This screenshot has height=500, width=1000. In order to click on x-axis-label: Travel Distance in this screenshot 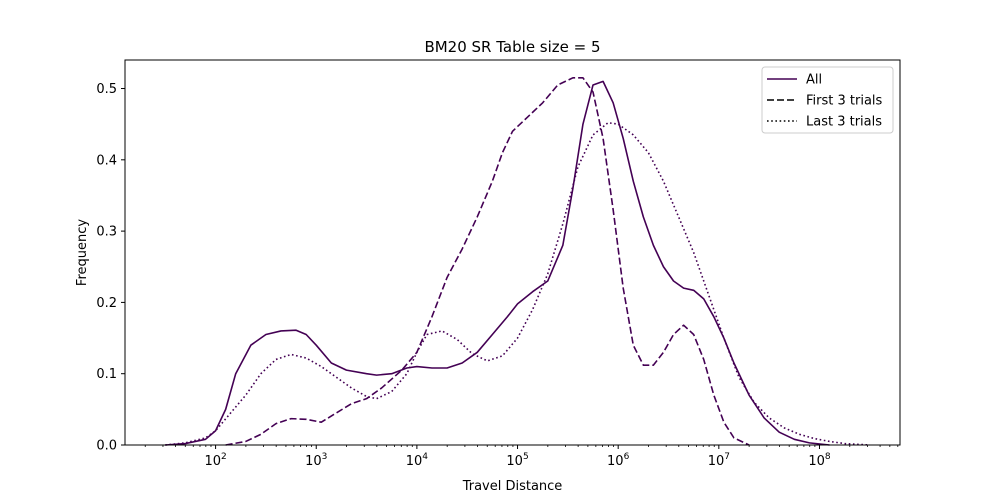, I will do `click(512, 486)`.